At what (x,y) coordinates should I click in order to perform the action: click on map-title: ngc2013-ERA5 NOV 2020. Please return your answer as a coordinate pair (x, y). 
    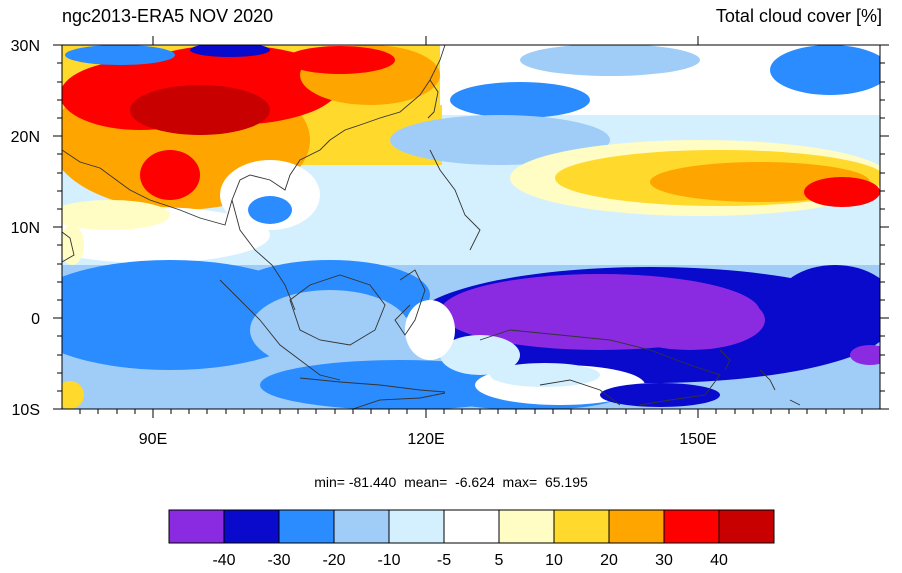
    Looking at the image, I should click on (168, 16).